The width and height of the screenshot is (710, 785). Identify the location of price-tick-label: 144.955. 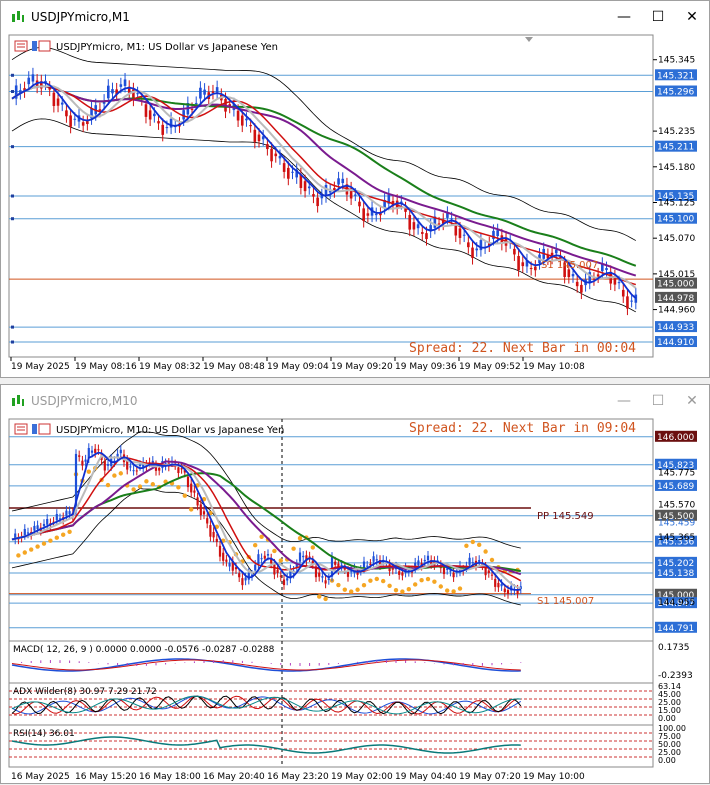
(676, 603).